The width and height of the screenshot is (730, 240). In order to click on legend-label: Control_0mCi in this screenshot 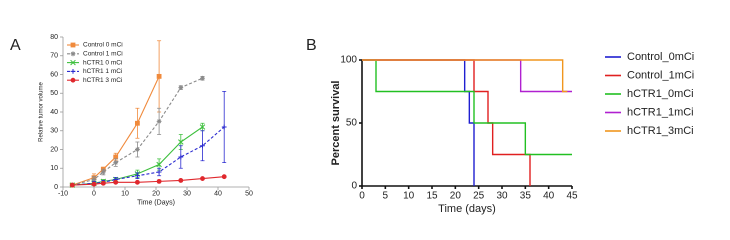, I will do `click(660, 57)`.